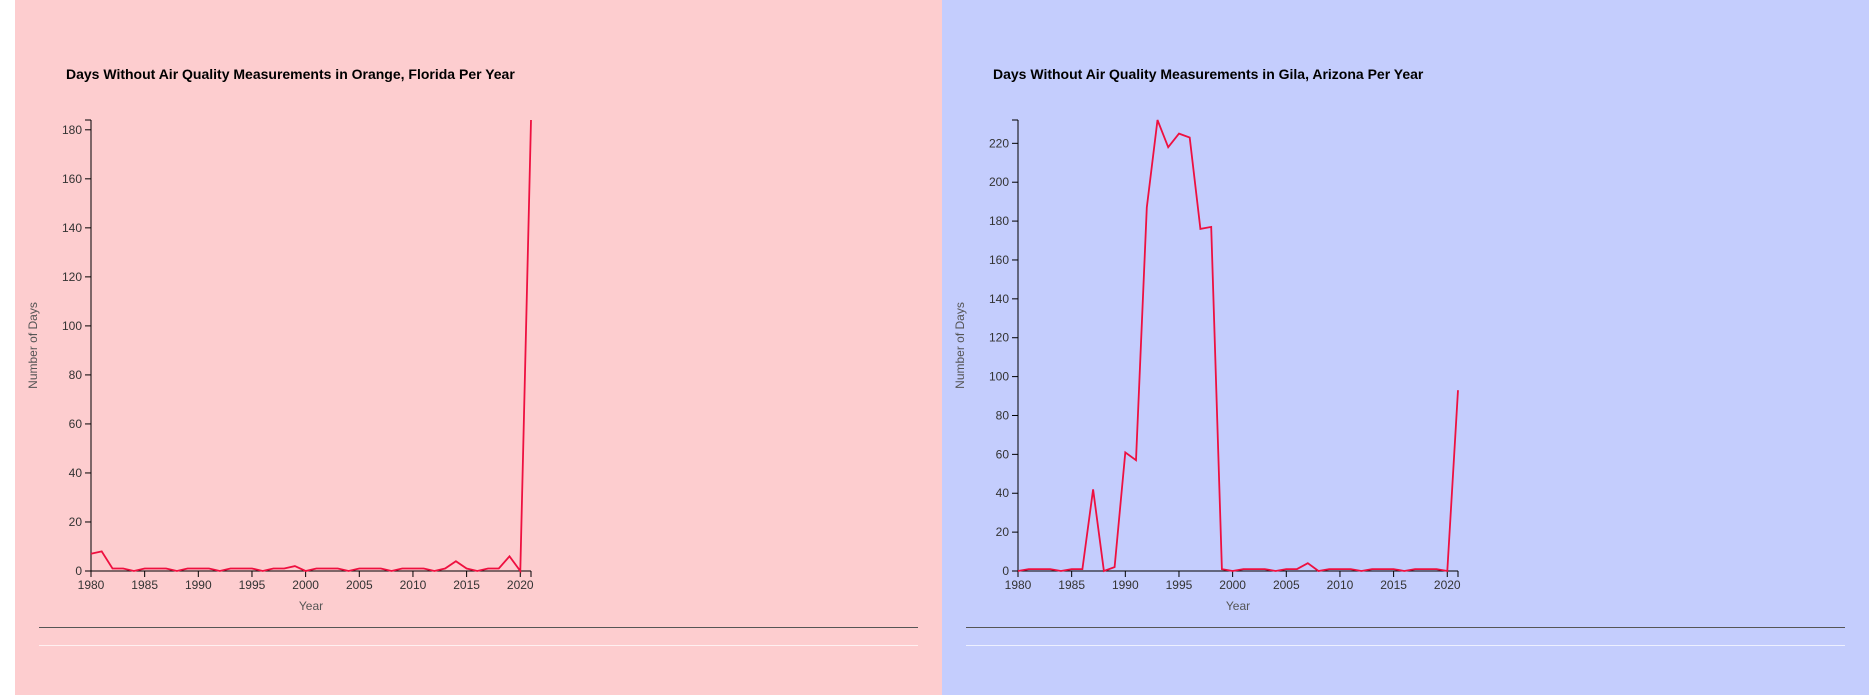  What do you see at coordinates (999, 143) in the screenshot?
I see `y-tick-label: 220` at bounding box center [999, 143].